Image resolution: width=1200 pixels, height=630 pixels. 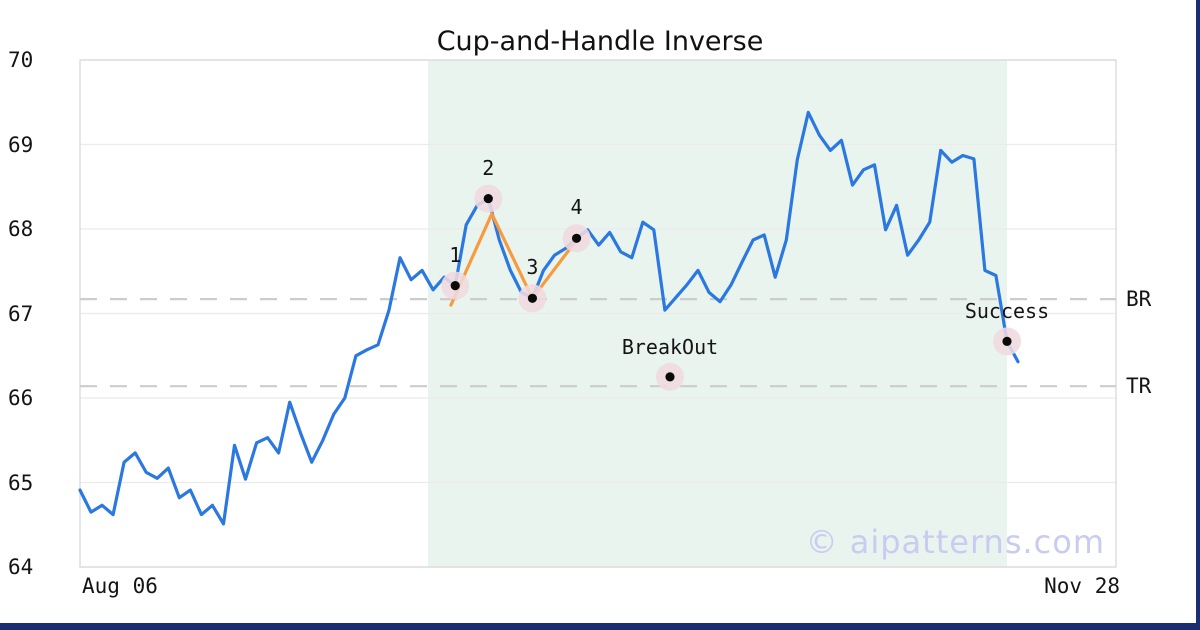 What do you see at coordinates (21, 60) in the screenshot?
I see `y-tick-label: 70` at bounding box center [21, 60].